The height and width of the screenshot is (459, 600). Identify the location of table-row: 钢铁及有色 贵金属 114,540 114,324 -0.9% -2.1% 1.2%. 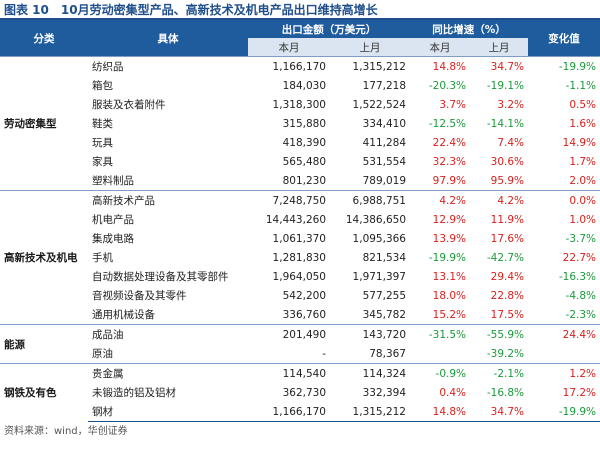
(300, 392).